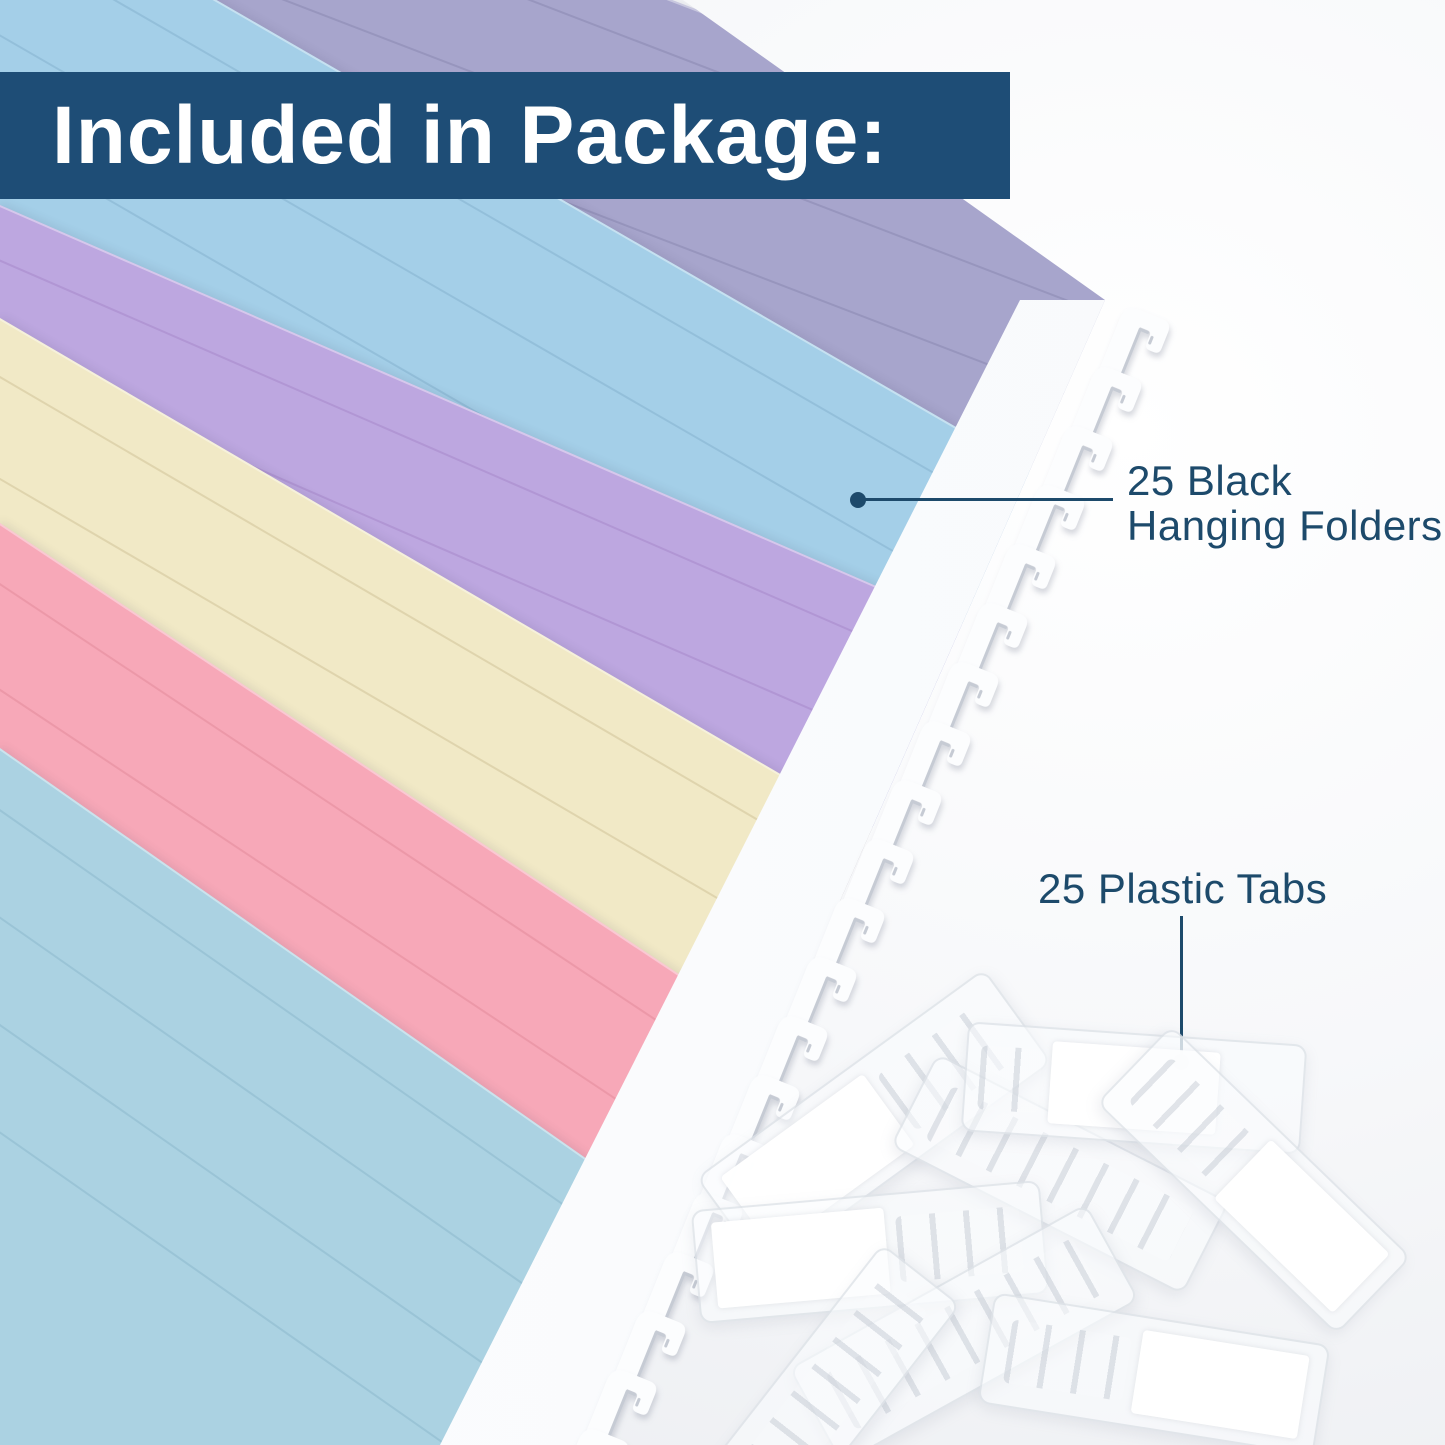 The height and width of the screenshot is (1445, 1445). What do you see at coordinates (985, 499) in the screenshot?
I see `leader-line-folders` at bounding box center [985, 499].